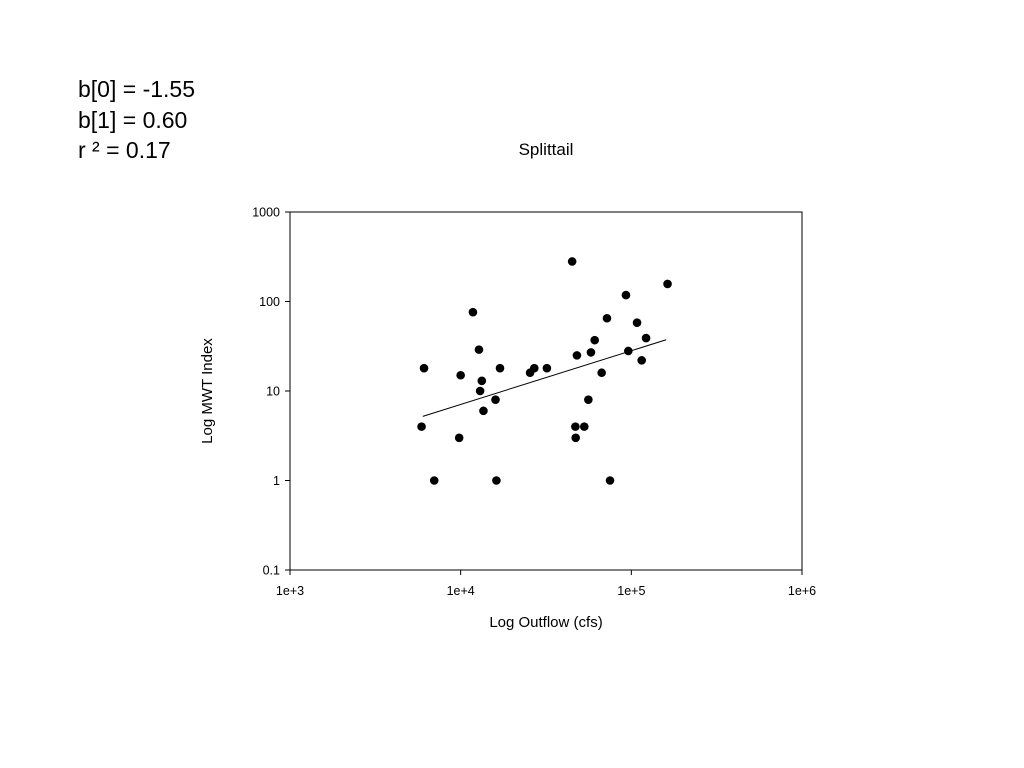 The width and height of the screenshot is (1024, 768). I want to click on y-axis: 0.1 1 10 100 1000, so click(271, 392).